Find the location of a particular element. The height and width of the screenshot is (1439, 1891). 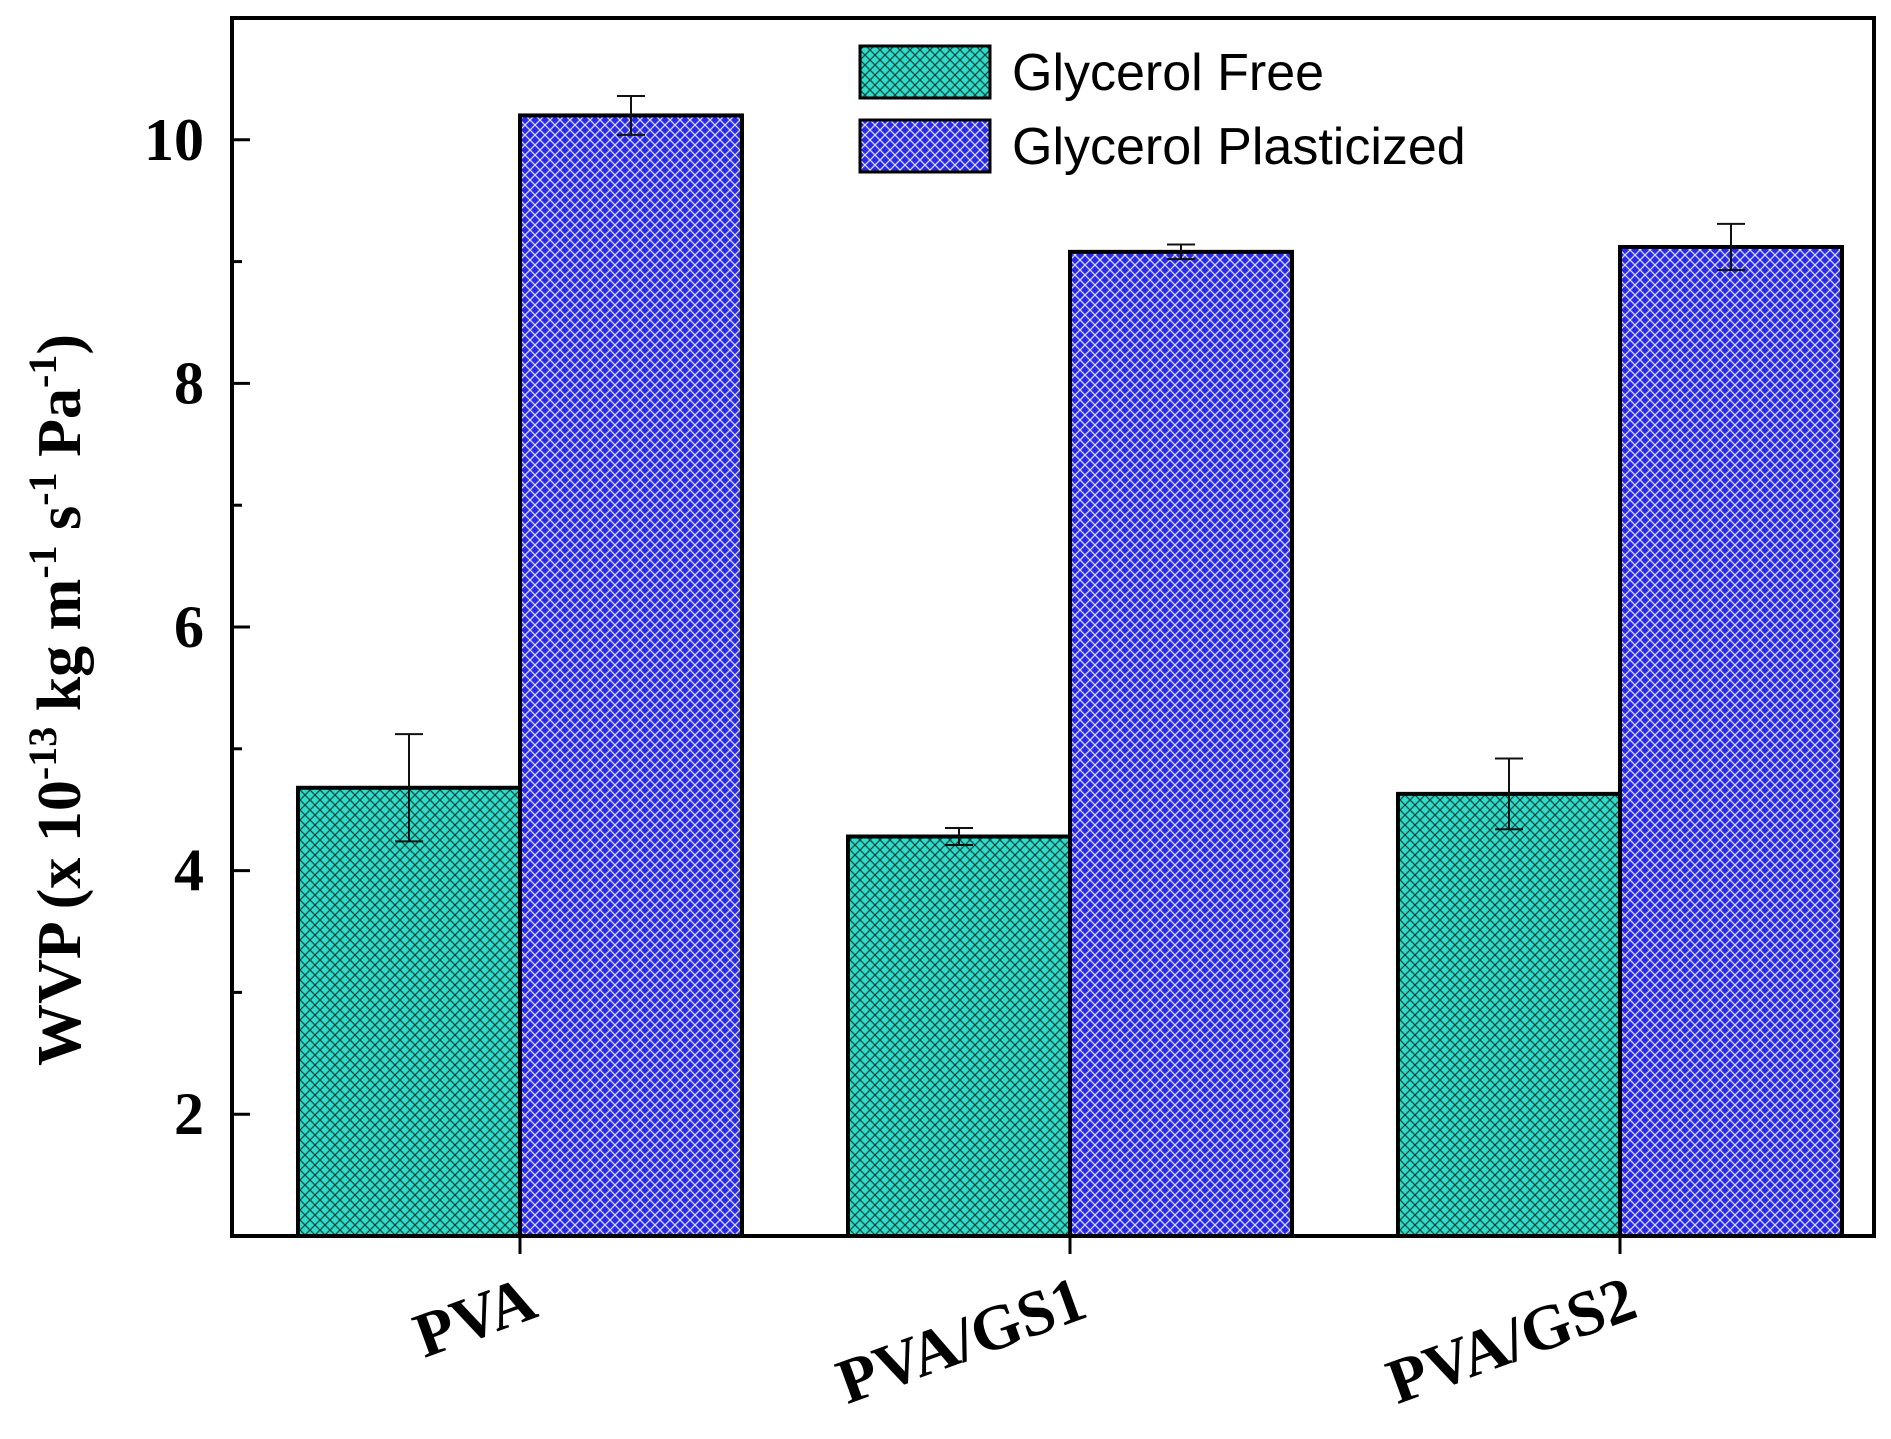

legend-swatch-glycerol-plasticized is located at coordinates (925, 146).